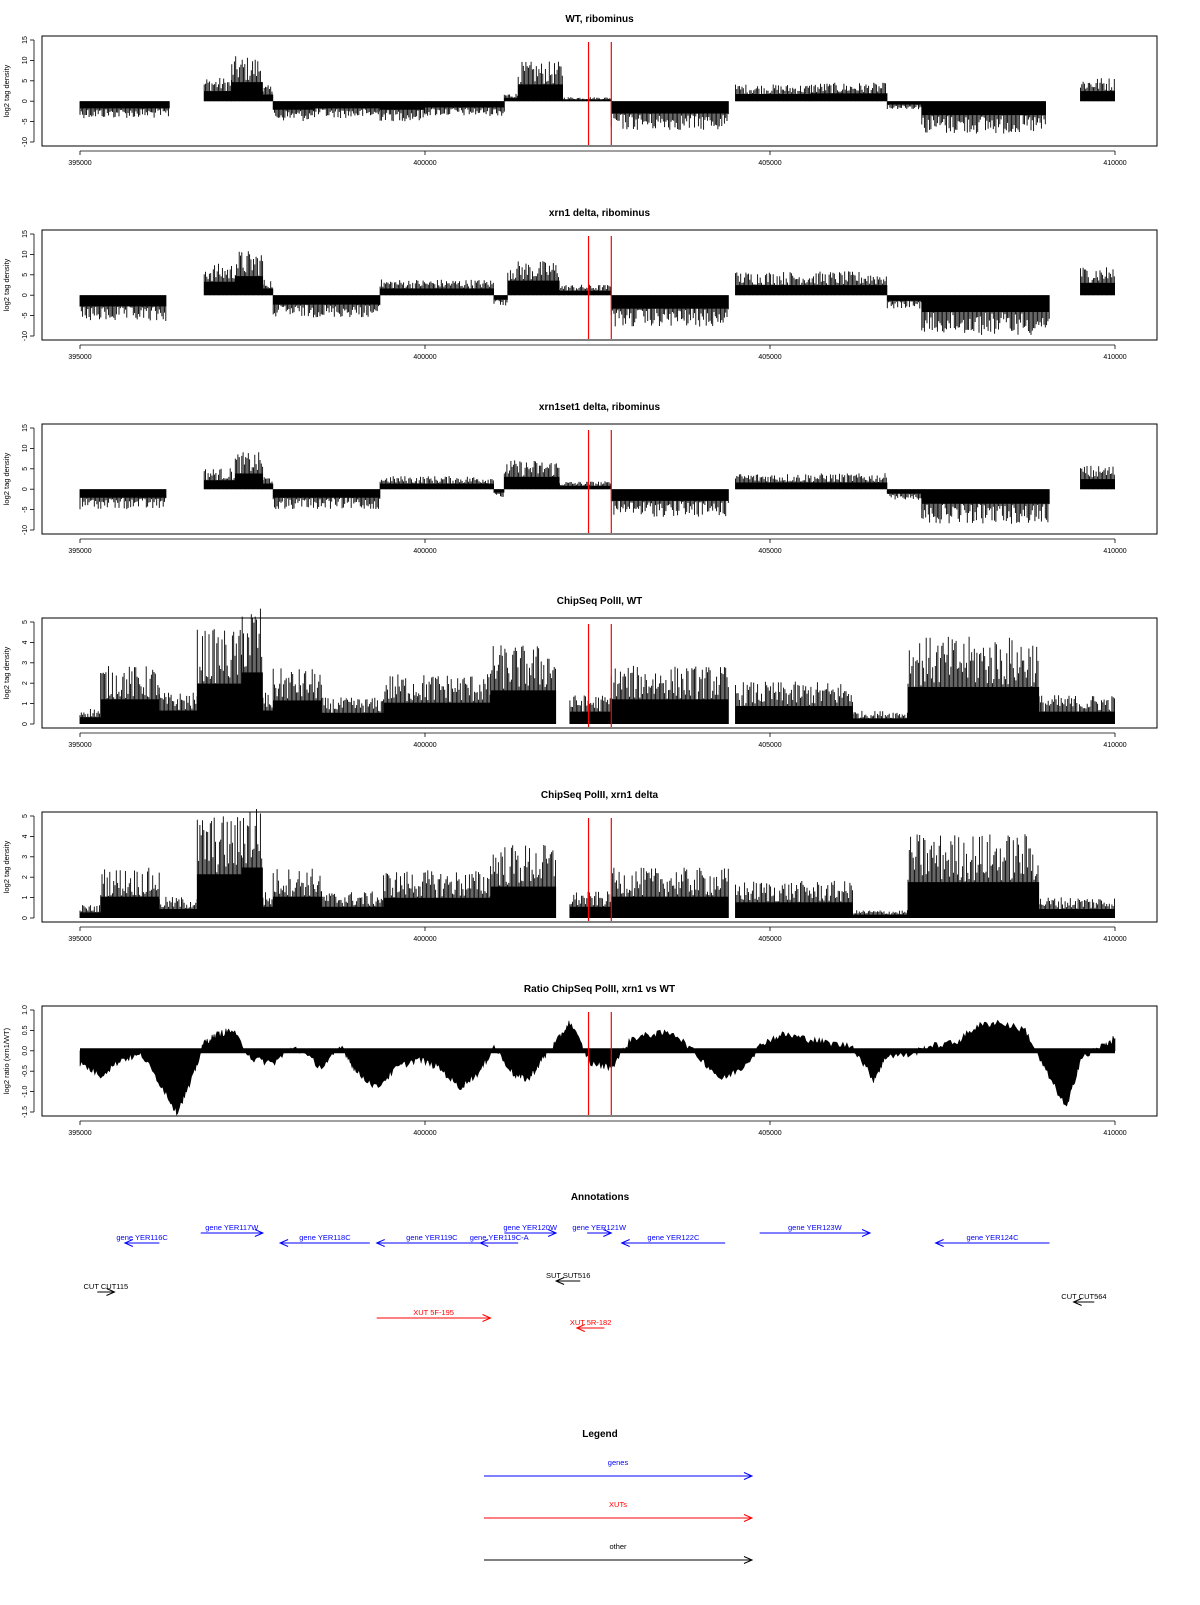  I want to click on legend-label: XUTs, so click(618, 1504).